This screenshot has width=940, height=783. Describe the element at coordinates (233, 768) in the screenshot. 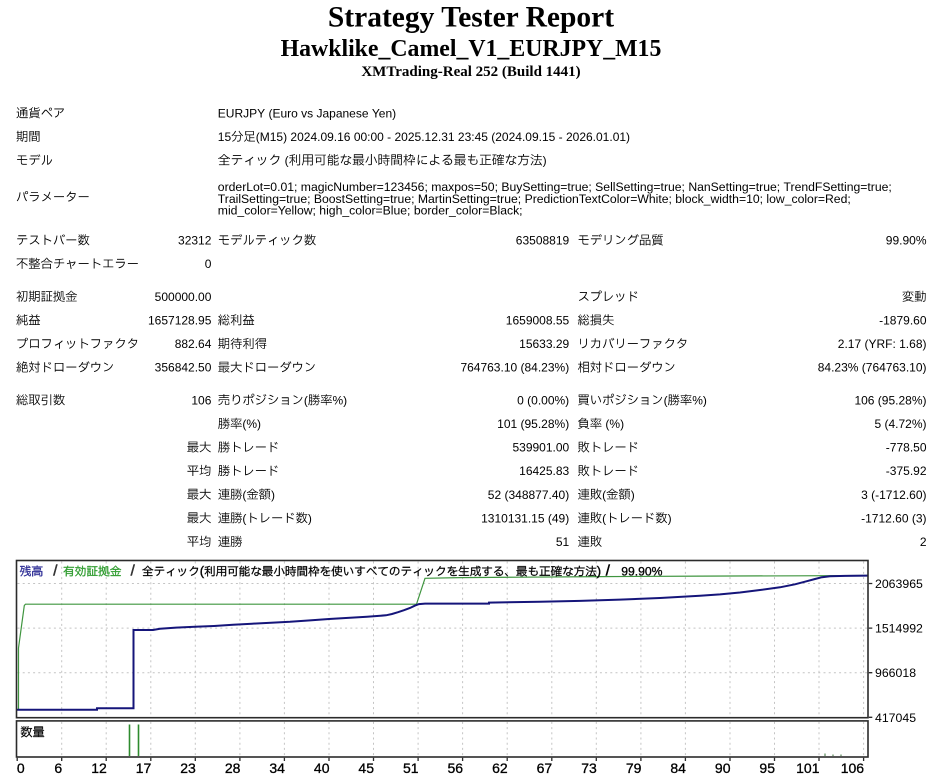

I see `svg-text: 28` at that location.